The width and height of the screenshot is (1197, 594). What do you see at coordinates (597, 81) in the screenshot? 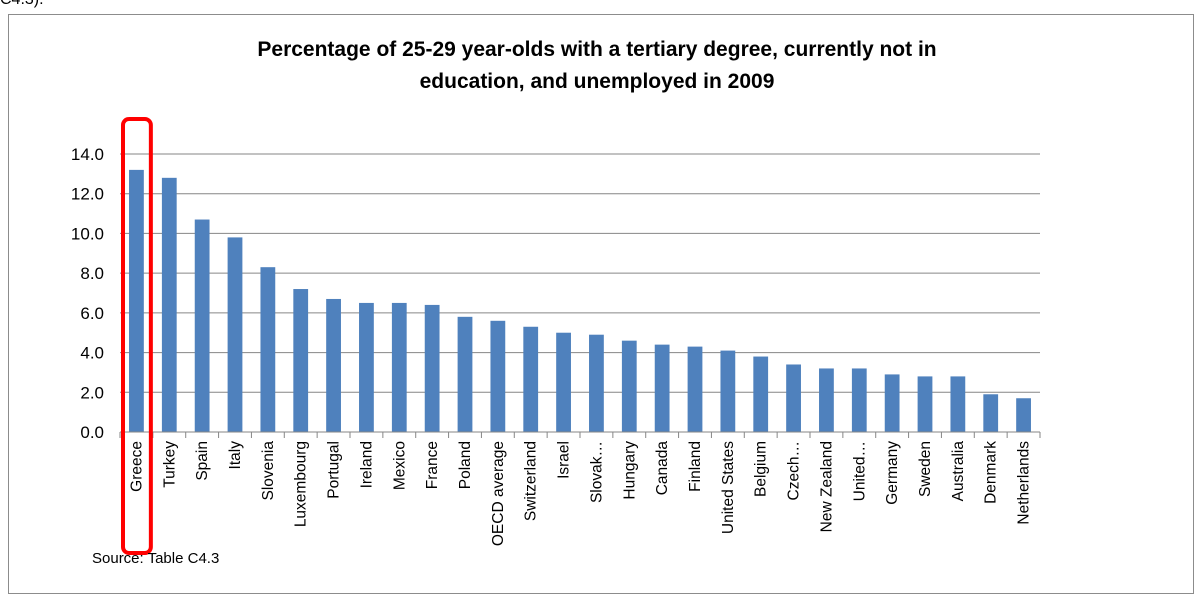
I see `chart-title-line-2: education, and unemployed in 2009` at bounding box center [597, 81].